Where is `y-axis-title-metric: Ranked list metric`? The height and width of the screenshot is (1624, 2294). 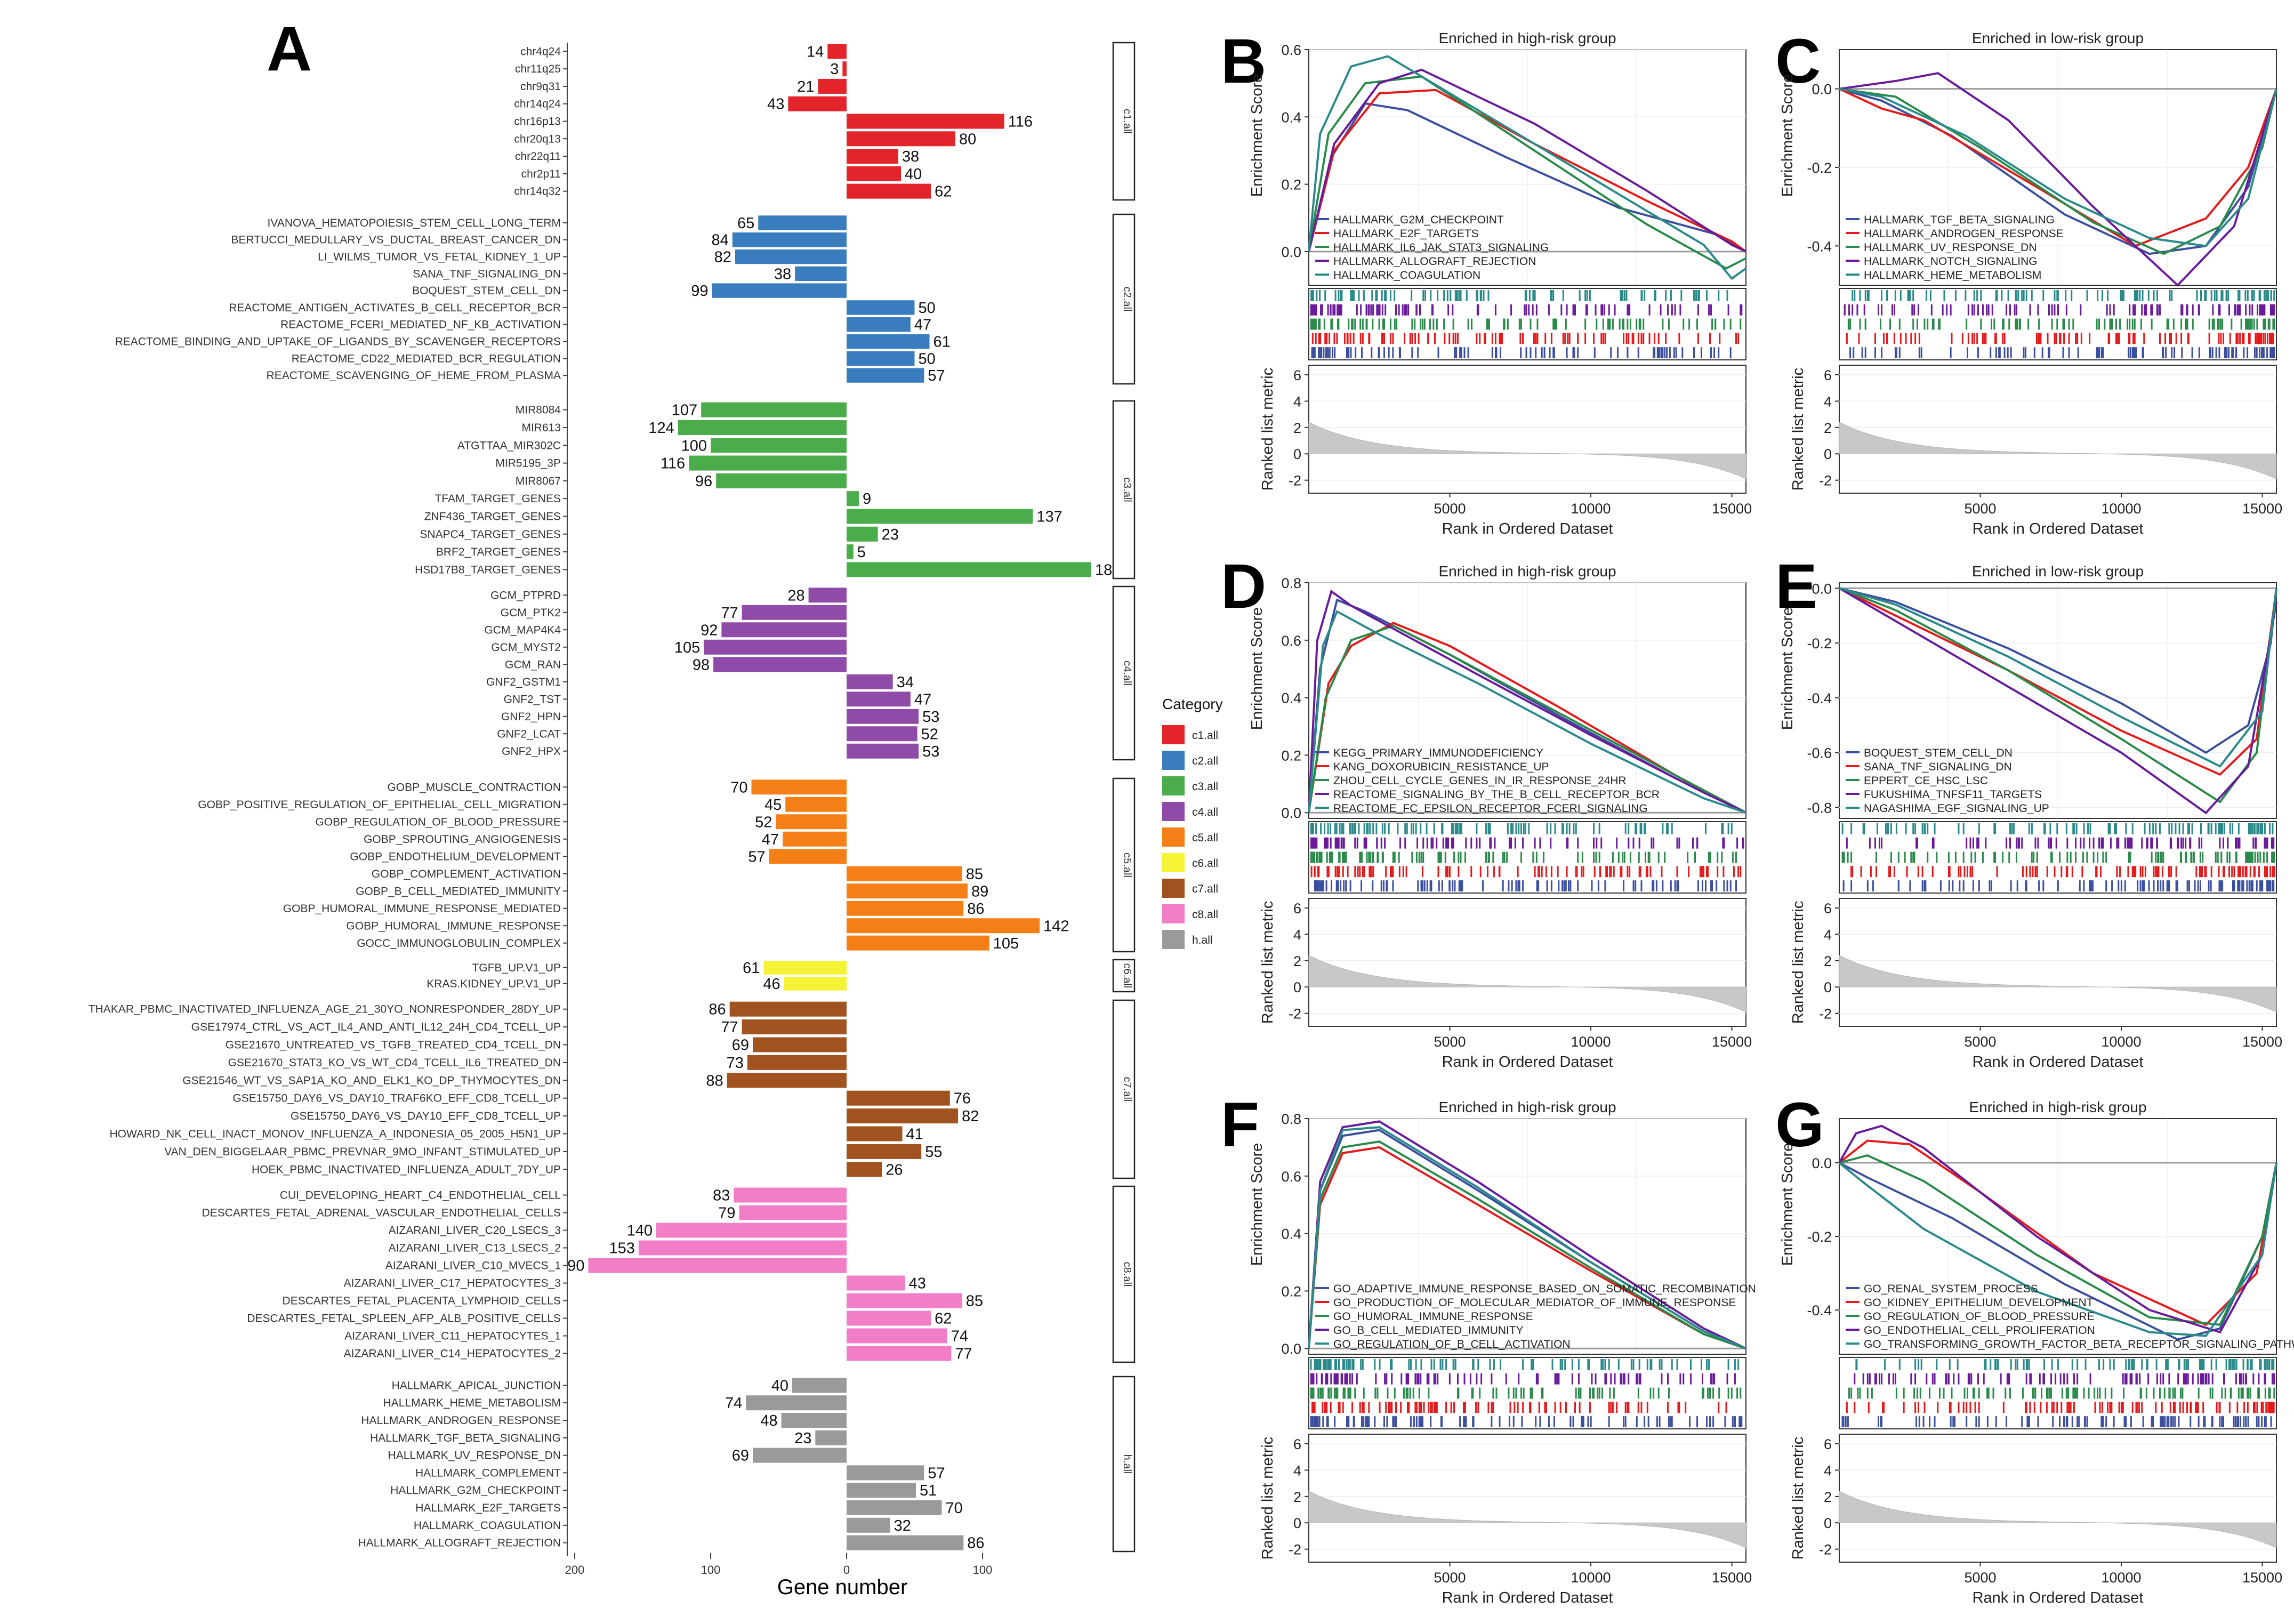 y-axis-title-metric: Ranked list metric is located at coordinates (1268, 962).